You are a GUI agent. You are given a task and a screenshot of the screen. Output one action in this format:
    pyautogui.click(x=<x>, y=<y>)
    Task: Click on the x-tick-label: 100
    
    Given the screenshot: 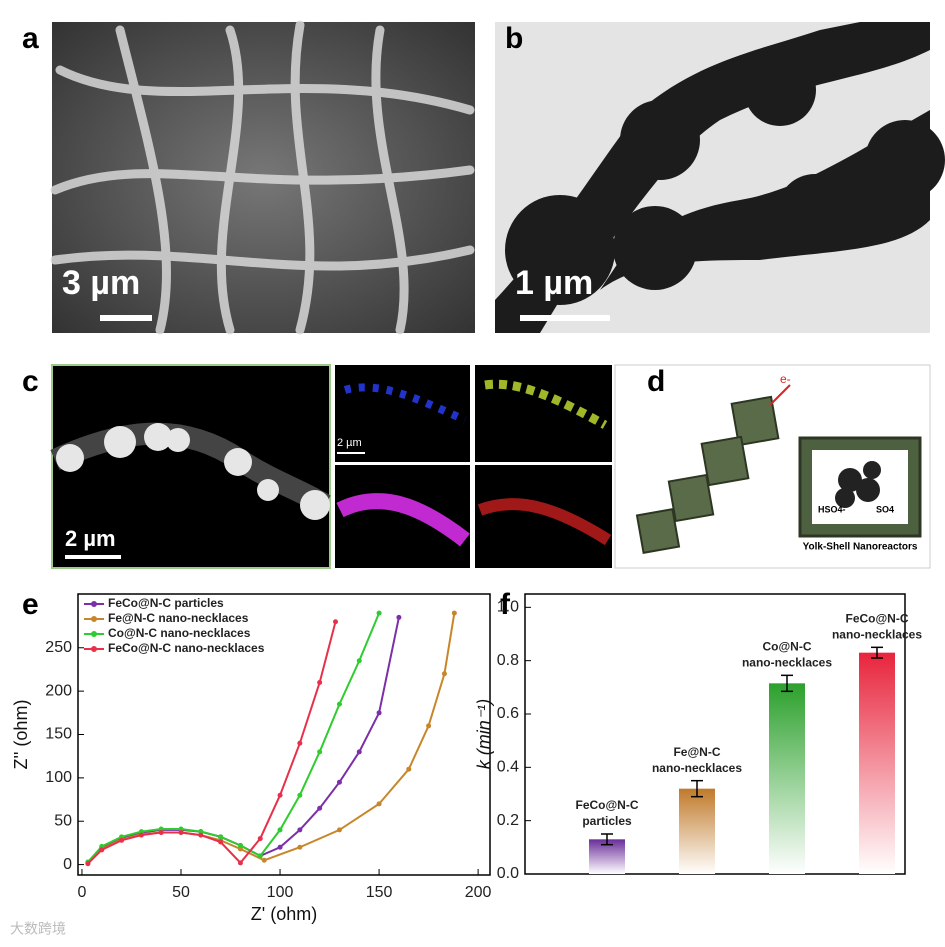 What is the action you would take?
    pyautogui.click(x=280, y=892)
    